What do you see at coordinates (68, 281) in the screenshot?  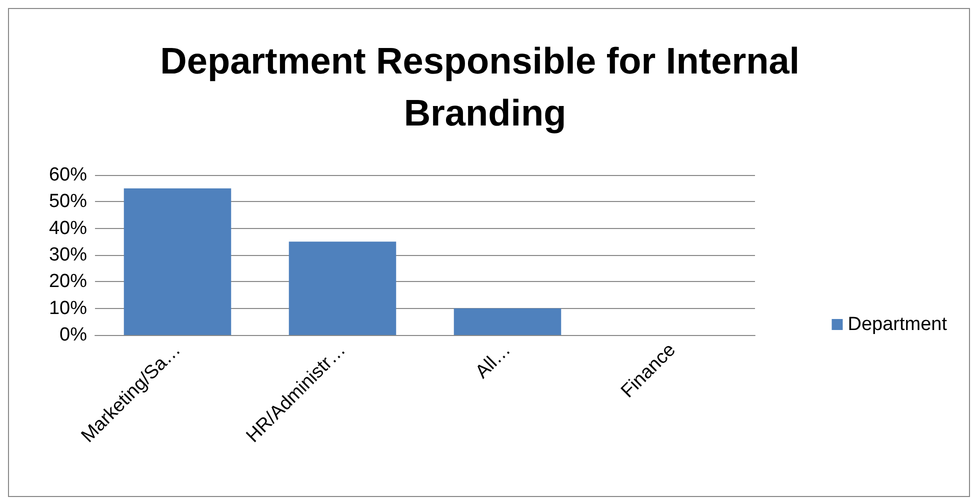 I see `y-tick-label: 20%` at bounding box center [68, 281].